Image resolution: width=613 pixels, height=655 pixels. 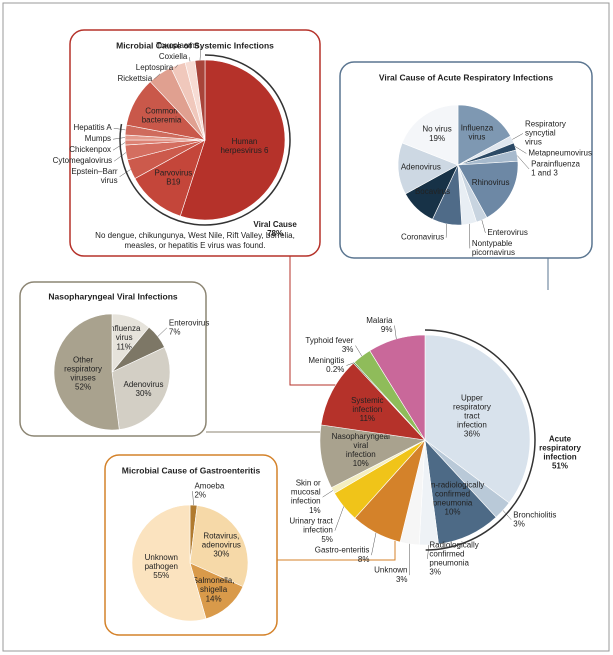 What do you see at coordinates (437, 138) in the screenshot?
I see `value-label: 19%` at bounding box center [437, 138].